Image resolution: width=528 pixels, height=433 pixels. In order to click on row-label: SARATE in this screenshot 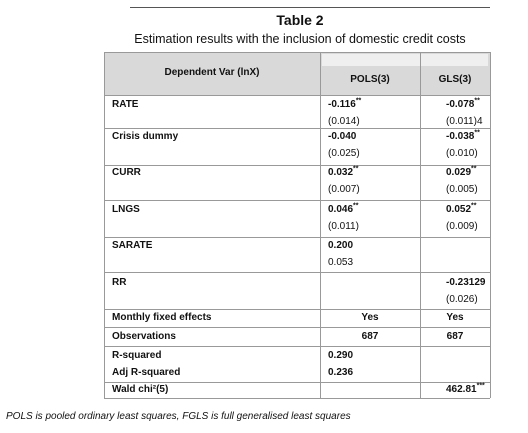, I will do `click(132, 245)`.